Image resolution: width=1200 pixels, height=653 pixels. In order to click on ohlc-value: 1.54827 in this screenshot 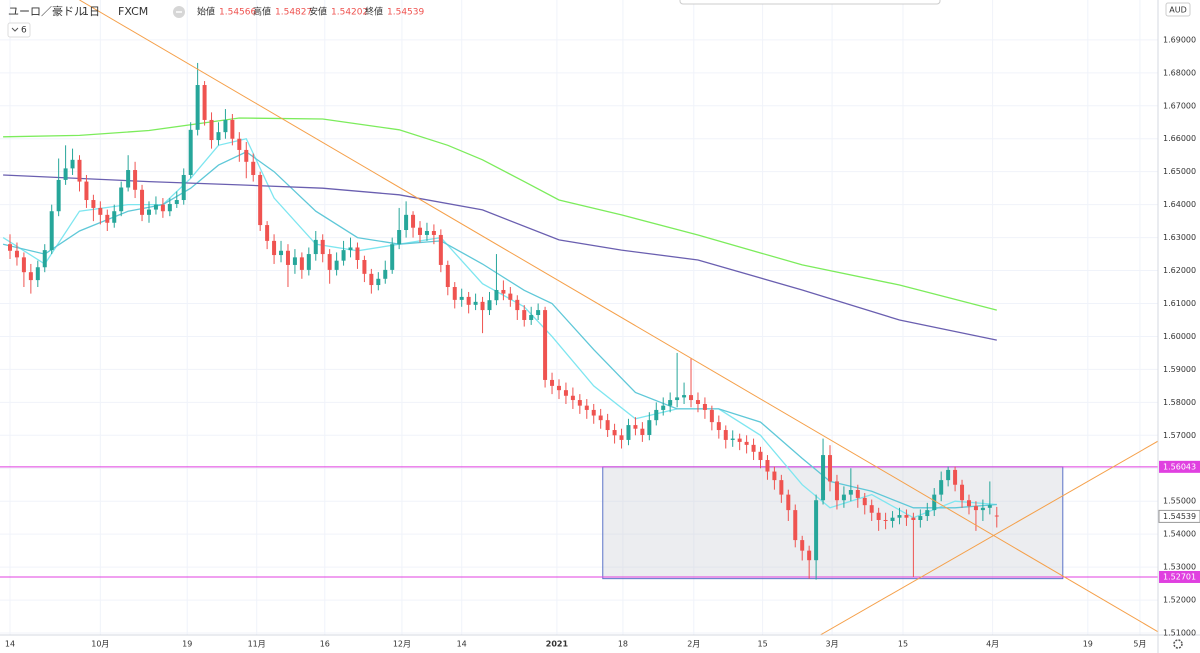, I will do `click(293, 13)`.